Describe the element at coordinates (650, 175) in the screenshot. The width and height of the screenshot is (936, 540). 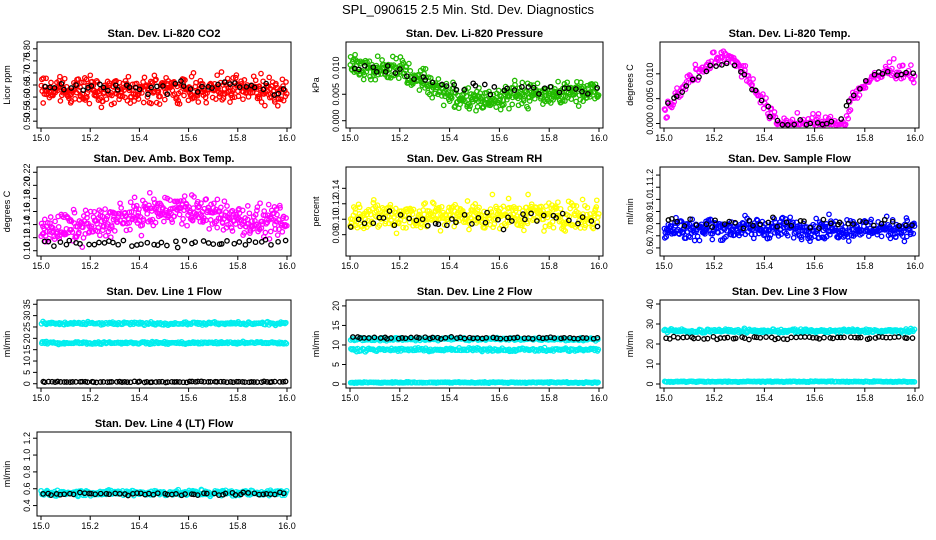
I see `y-tick-label: 1.2` at that location.